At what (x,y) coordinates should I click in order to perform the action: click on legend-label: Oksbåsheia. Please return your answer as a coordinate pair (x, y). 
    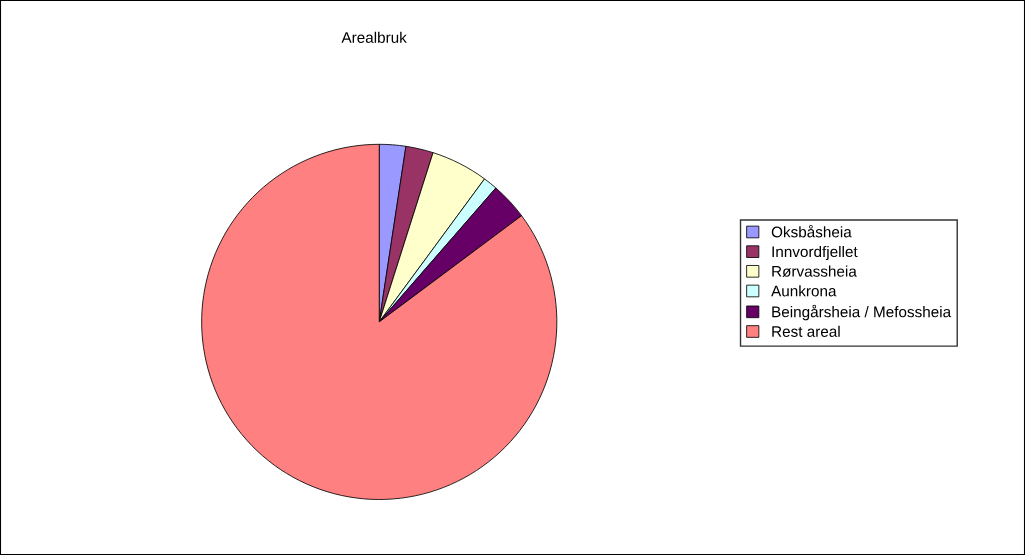
    Looking at the image, I should click on (811, 231).